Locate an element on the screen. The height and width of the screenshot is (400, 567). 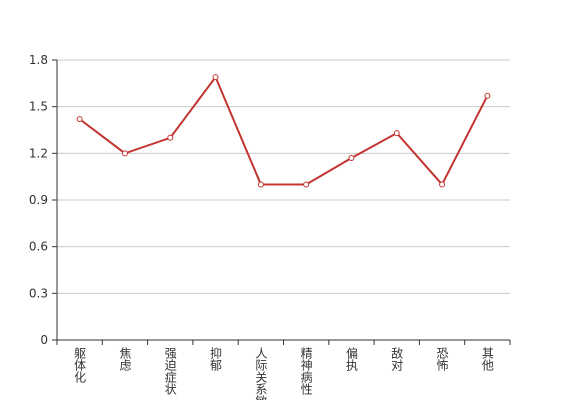
x-tick-label: 焦虑 is located at coordinates (125, 359).